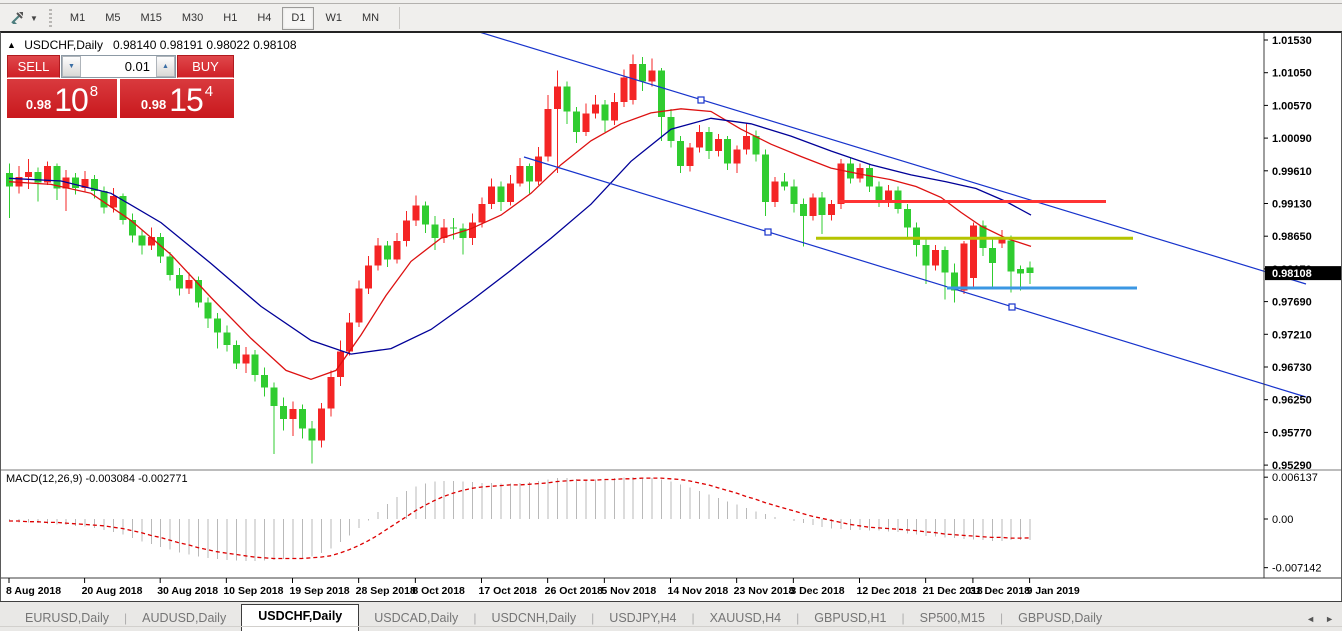 The height and width of the screenshot is (631, 1342). What do you see at coordinates (628, 591) in the screenshot?
I see `date-axis-tick: 5 Nov 2018` at bounding box center [628, 591].